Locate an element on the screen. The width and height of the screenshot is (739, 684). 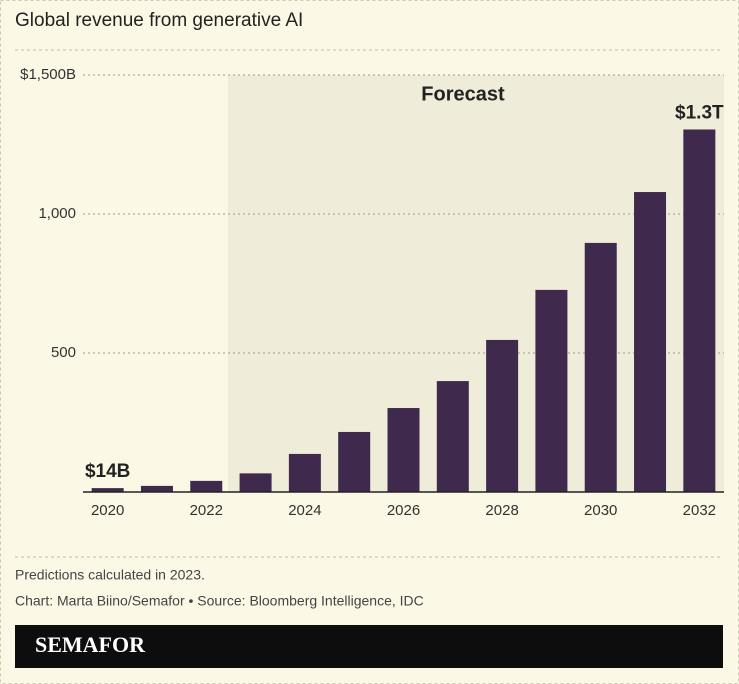
x-tick-label: 2020 is located at coordinates (107, 510).